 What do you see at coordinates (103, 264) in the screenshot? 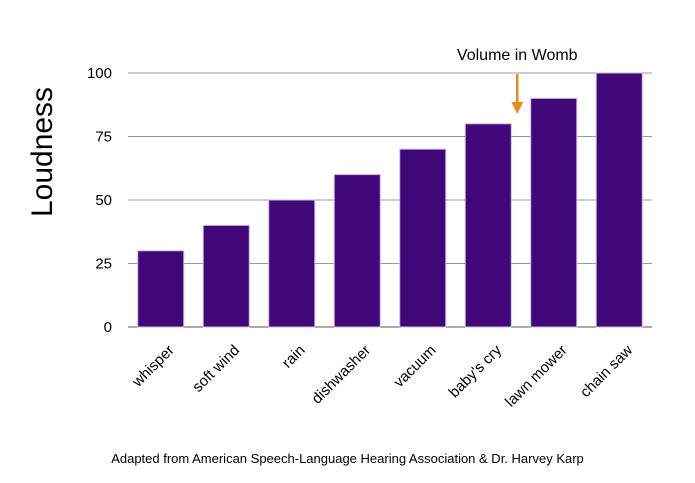
I see `y-tick-label: 25` at bounding box center [103, 264].